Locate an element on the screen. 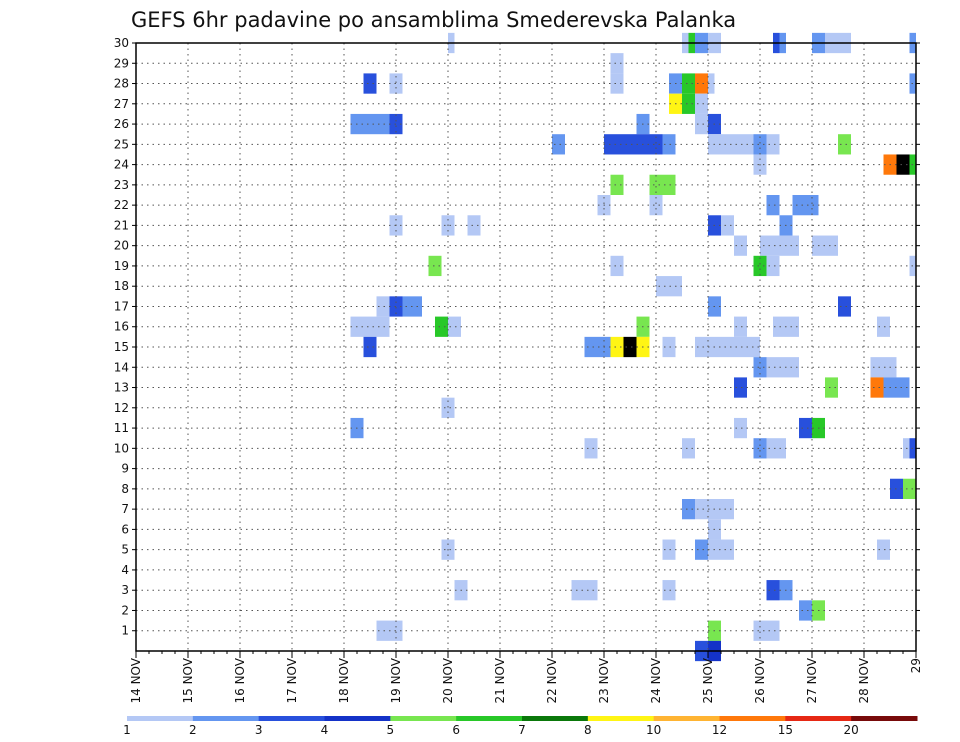 Image resolution: width=960 pixels, height=742 pixels. y-tick-label: 10 is located at coordinates (121, 448).